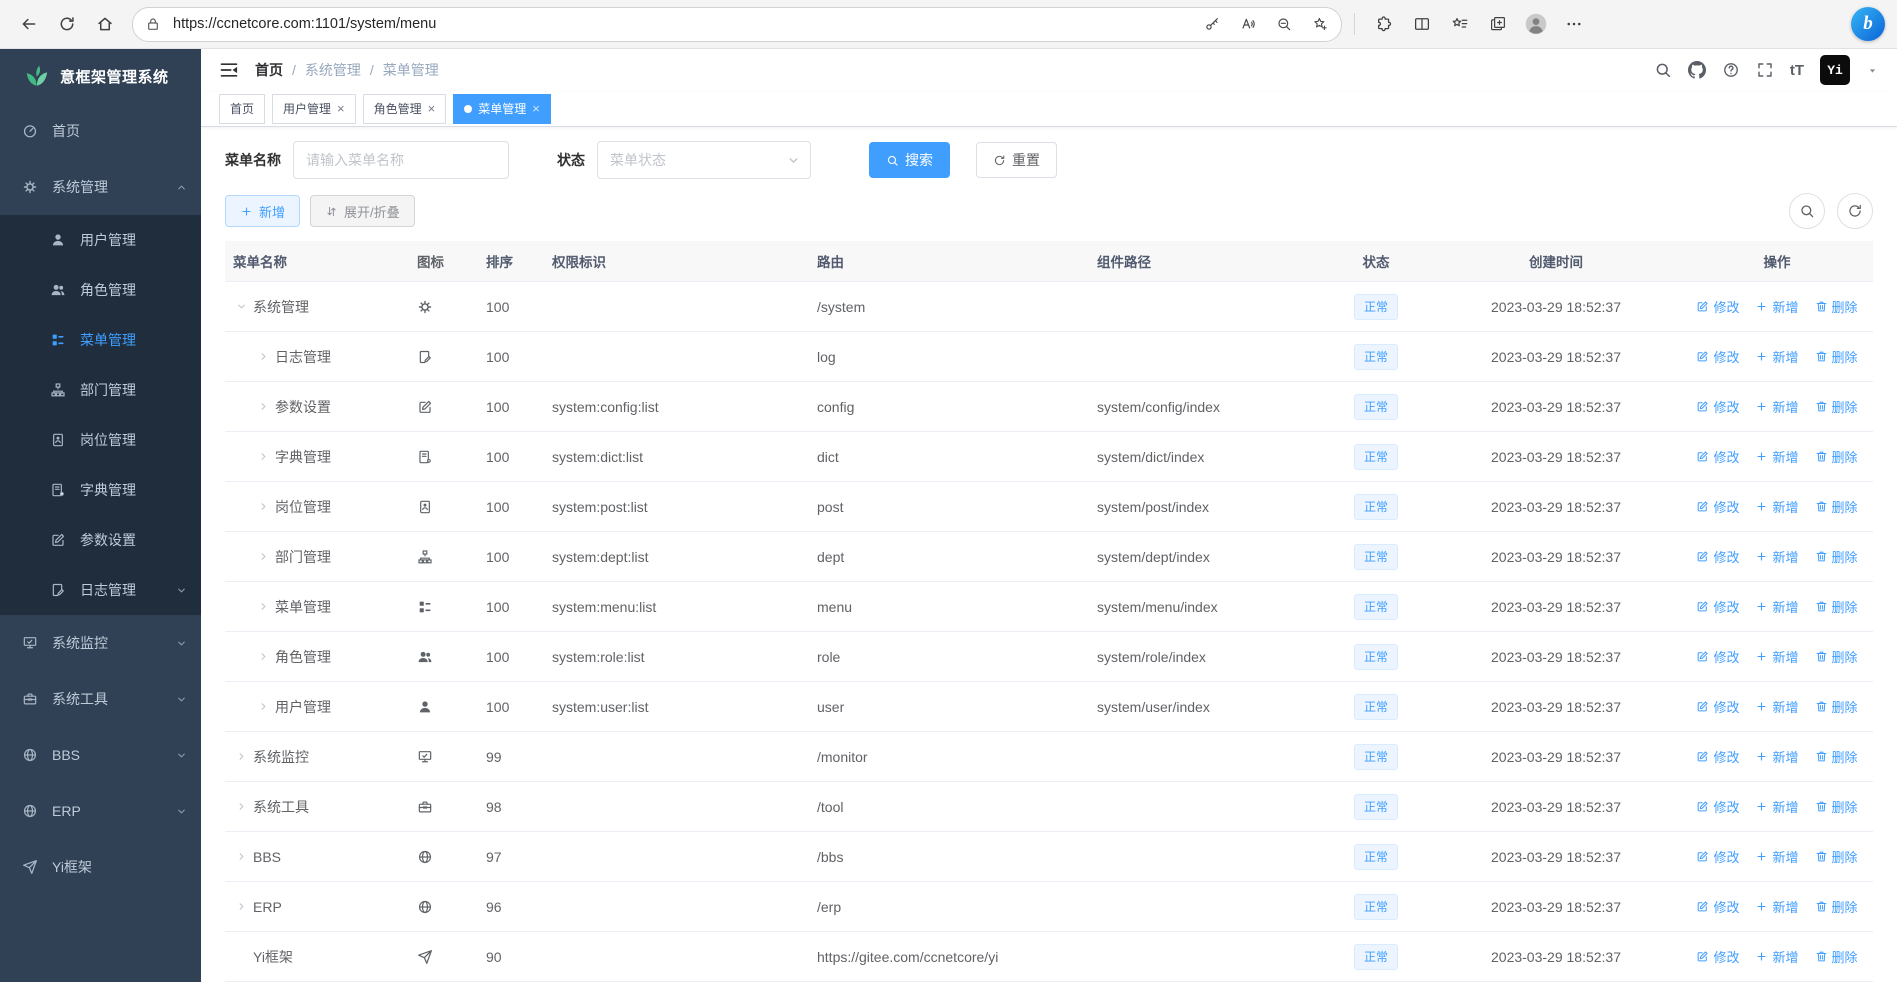 The width and height of the screenshot is (1897, 982). Describe the element at coordinates (100, 867) in the screenshot. I see `sidebar-item-yi: Yi框架` at that location.